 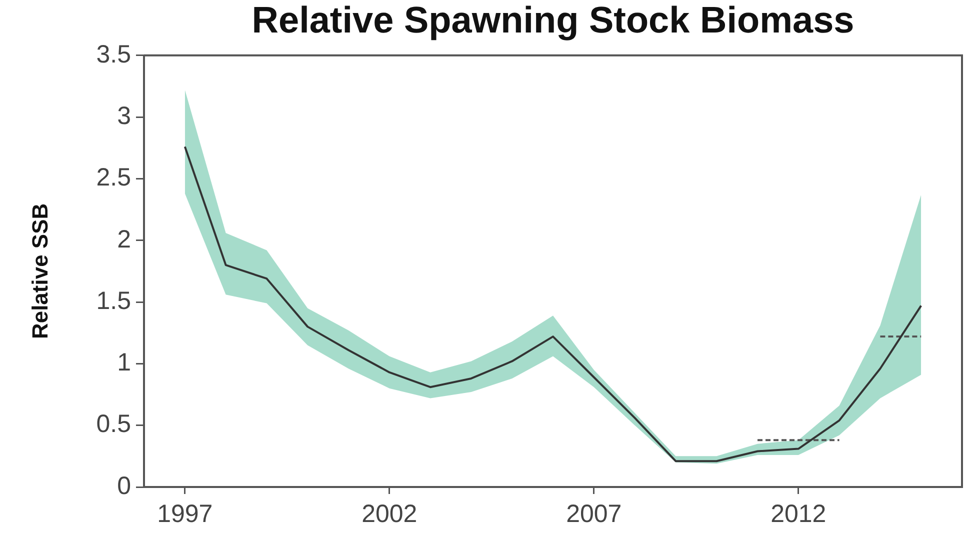 I want to click on y-tick-label: 1, so click(x=124, y=362).